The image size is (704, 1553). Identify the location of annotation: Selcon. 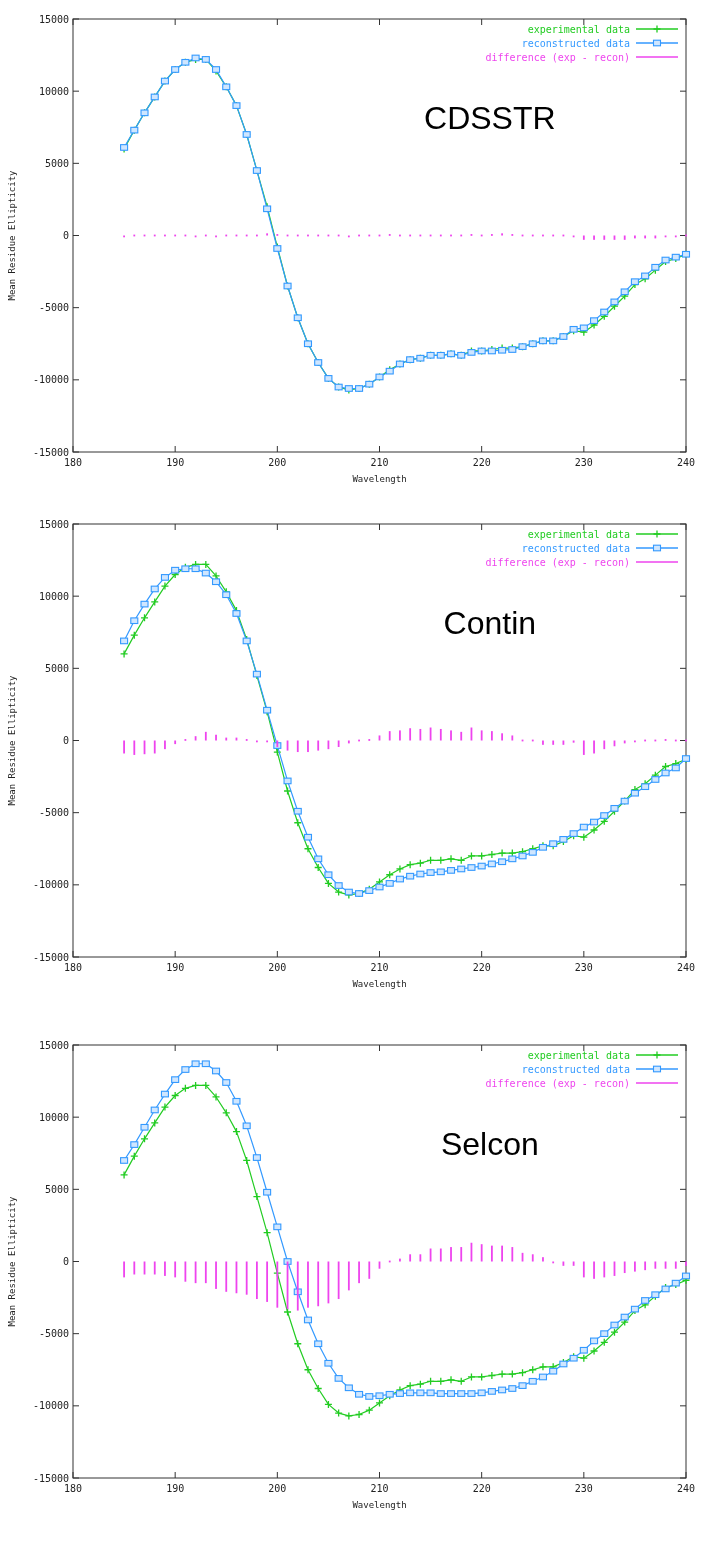
(489, 1144).